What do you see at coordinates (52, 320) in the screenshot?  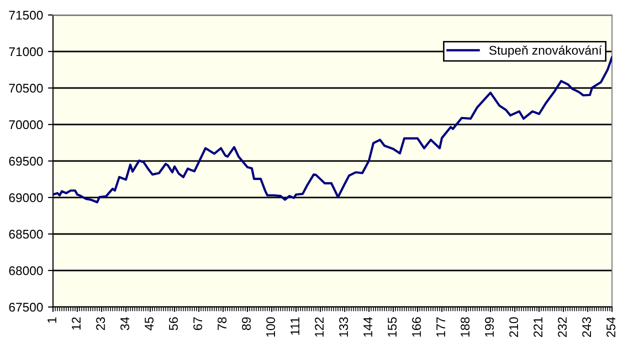 I see `x-tick-label: 1` at bounding box center [52, 320].